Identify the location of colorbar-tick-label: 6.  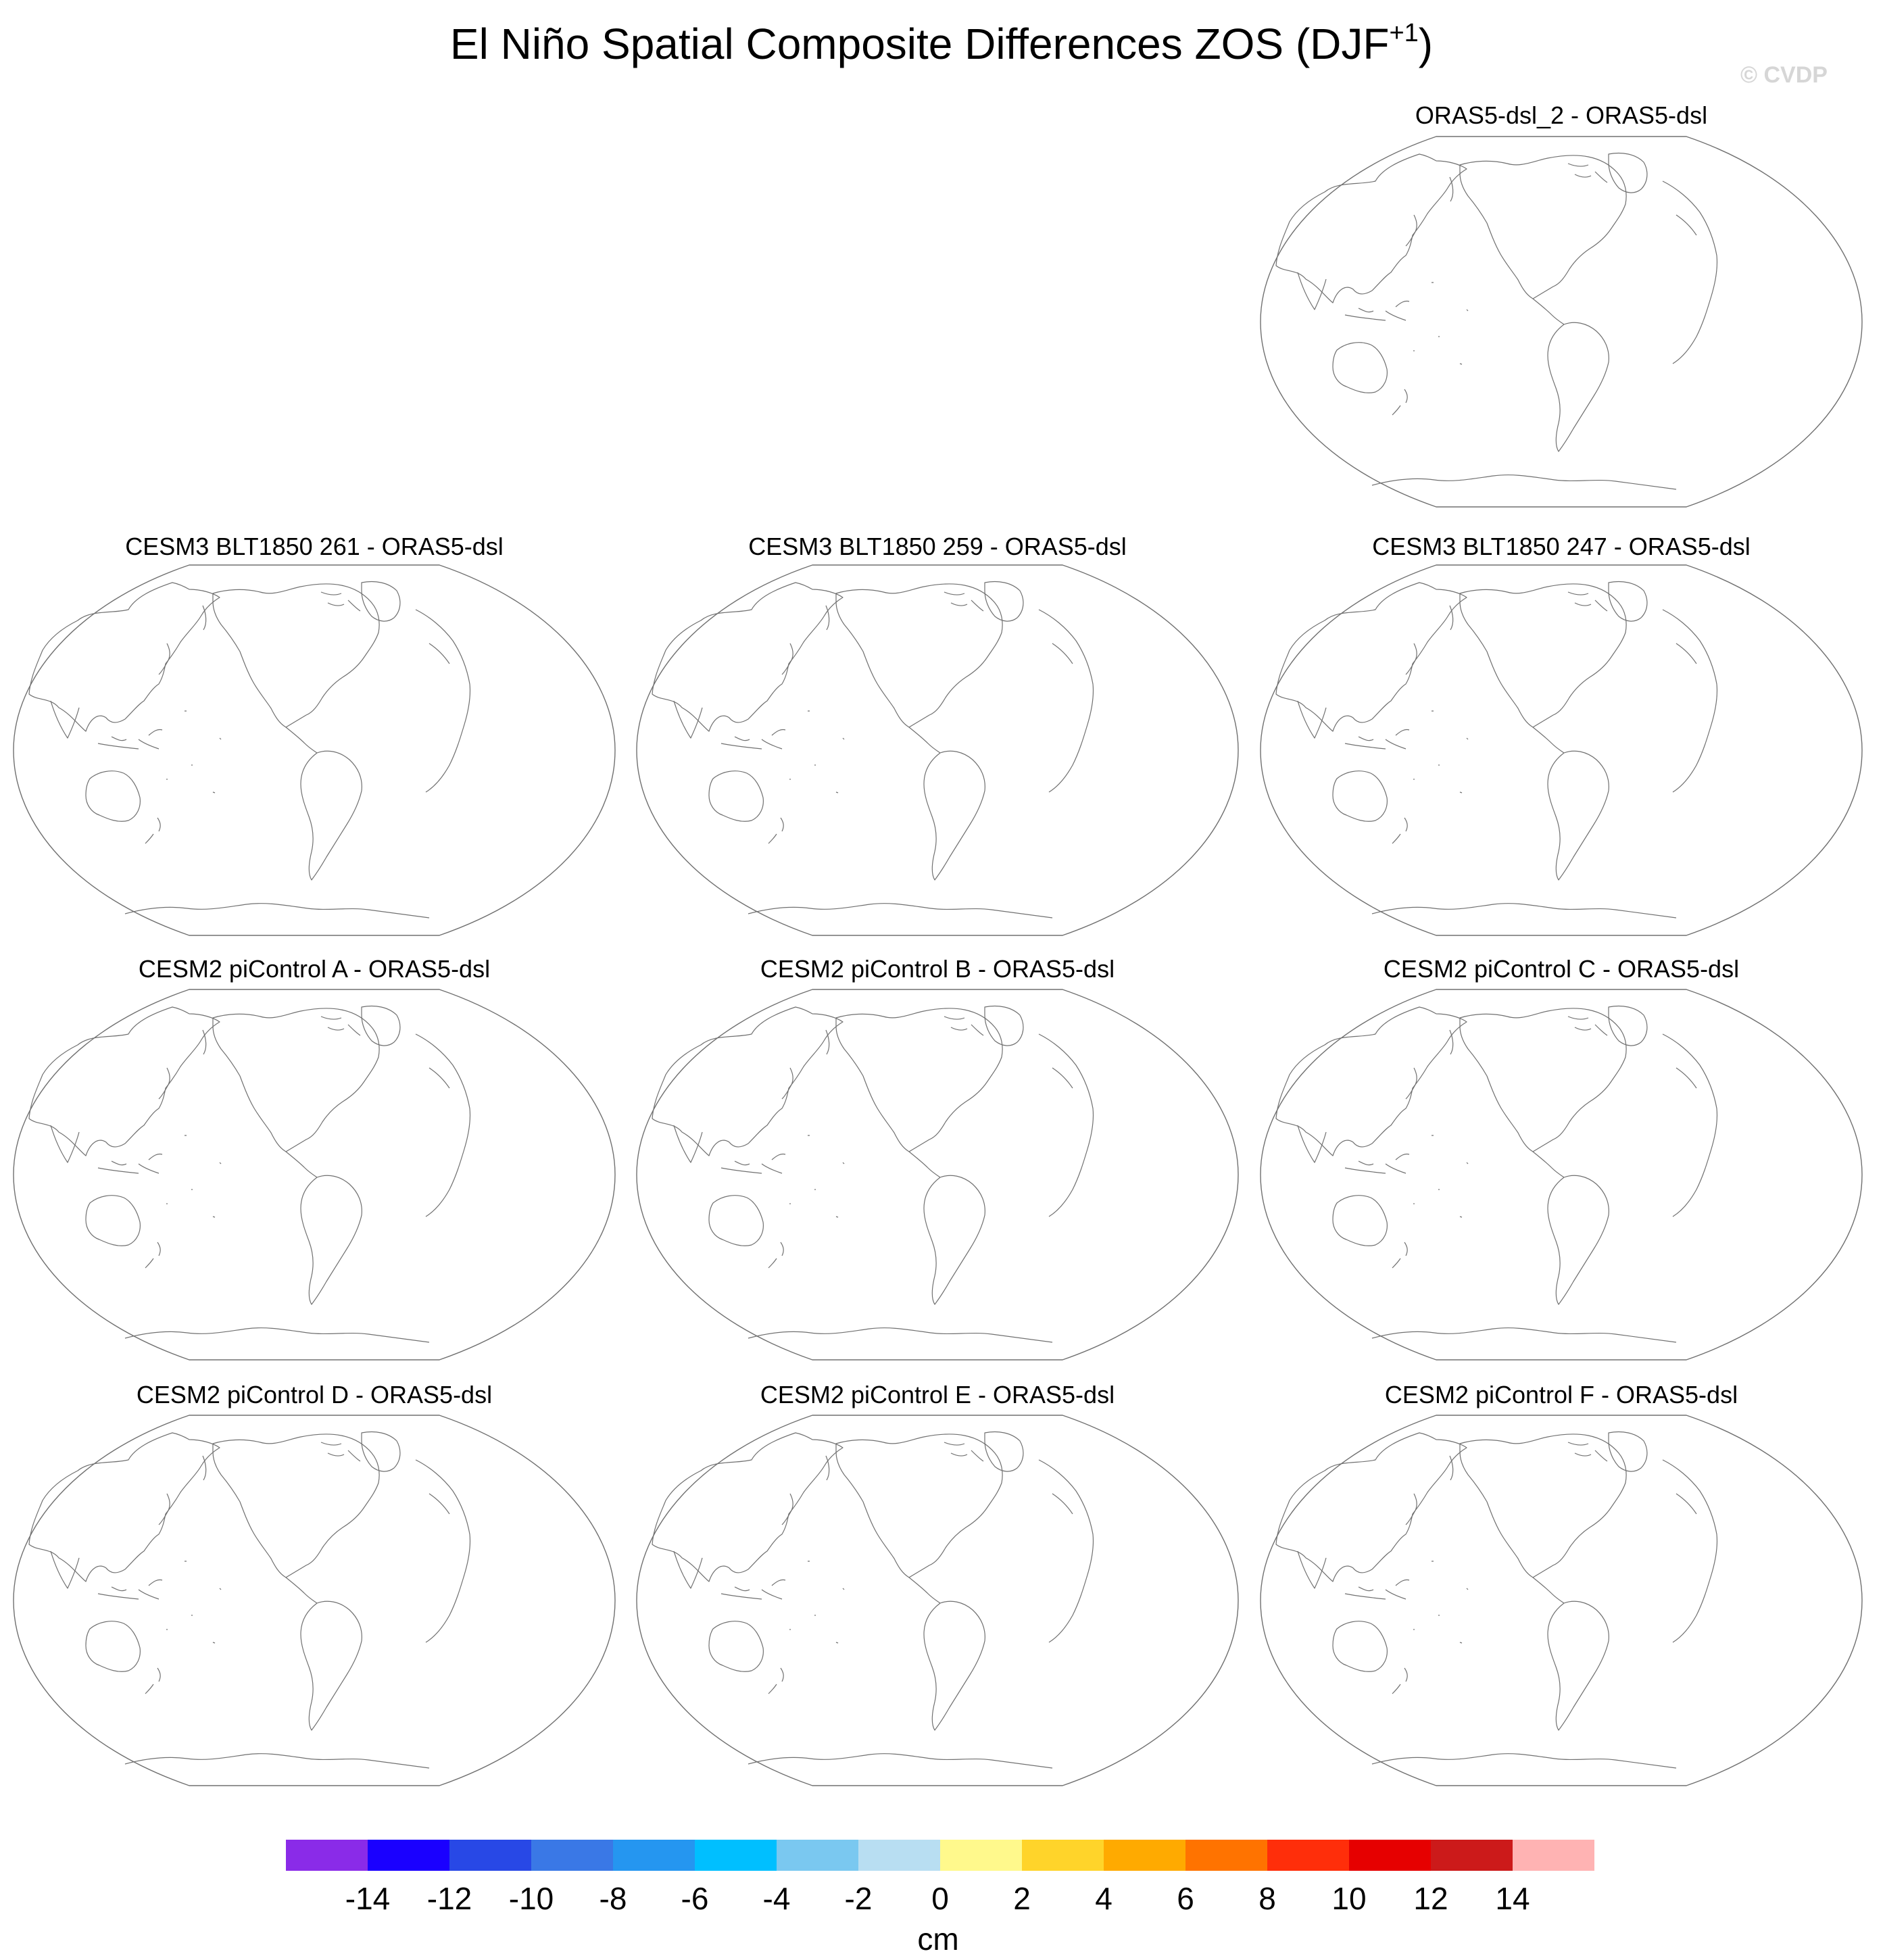
(1185, 1898).